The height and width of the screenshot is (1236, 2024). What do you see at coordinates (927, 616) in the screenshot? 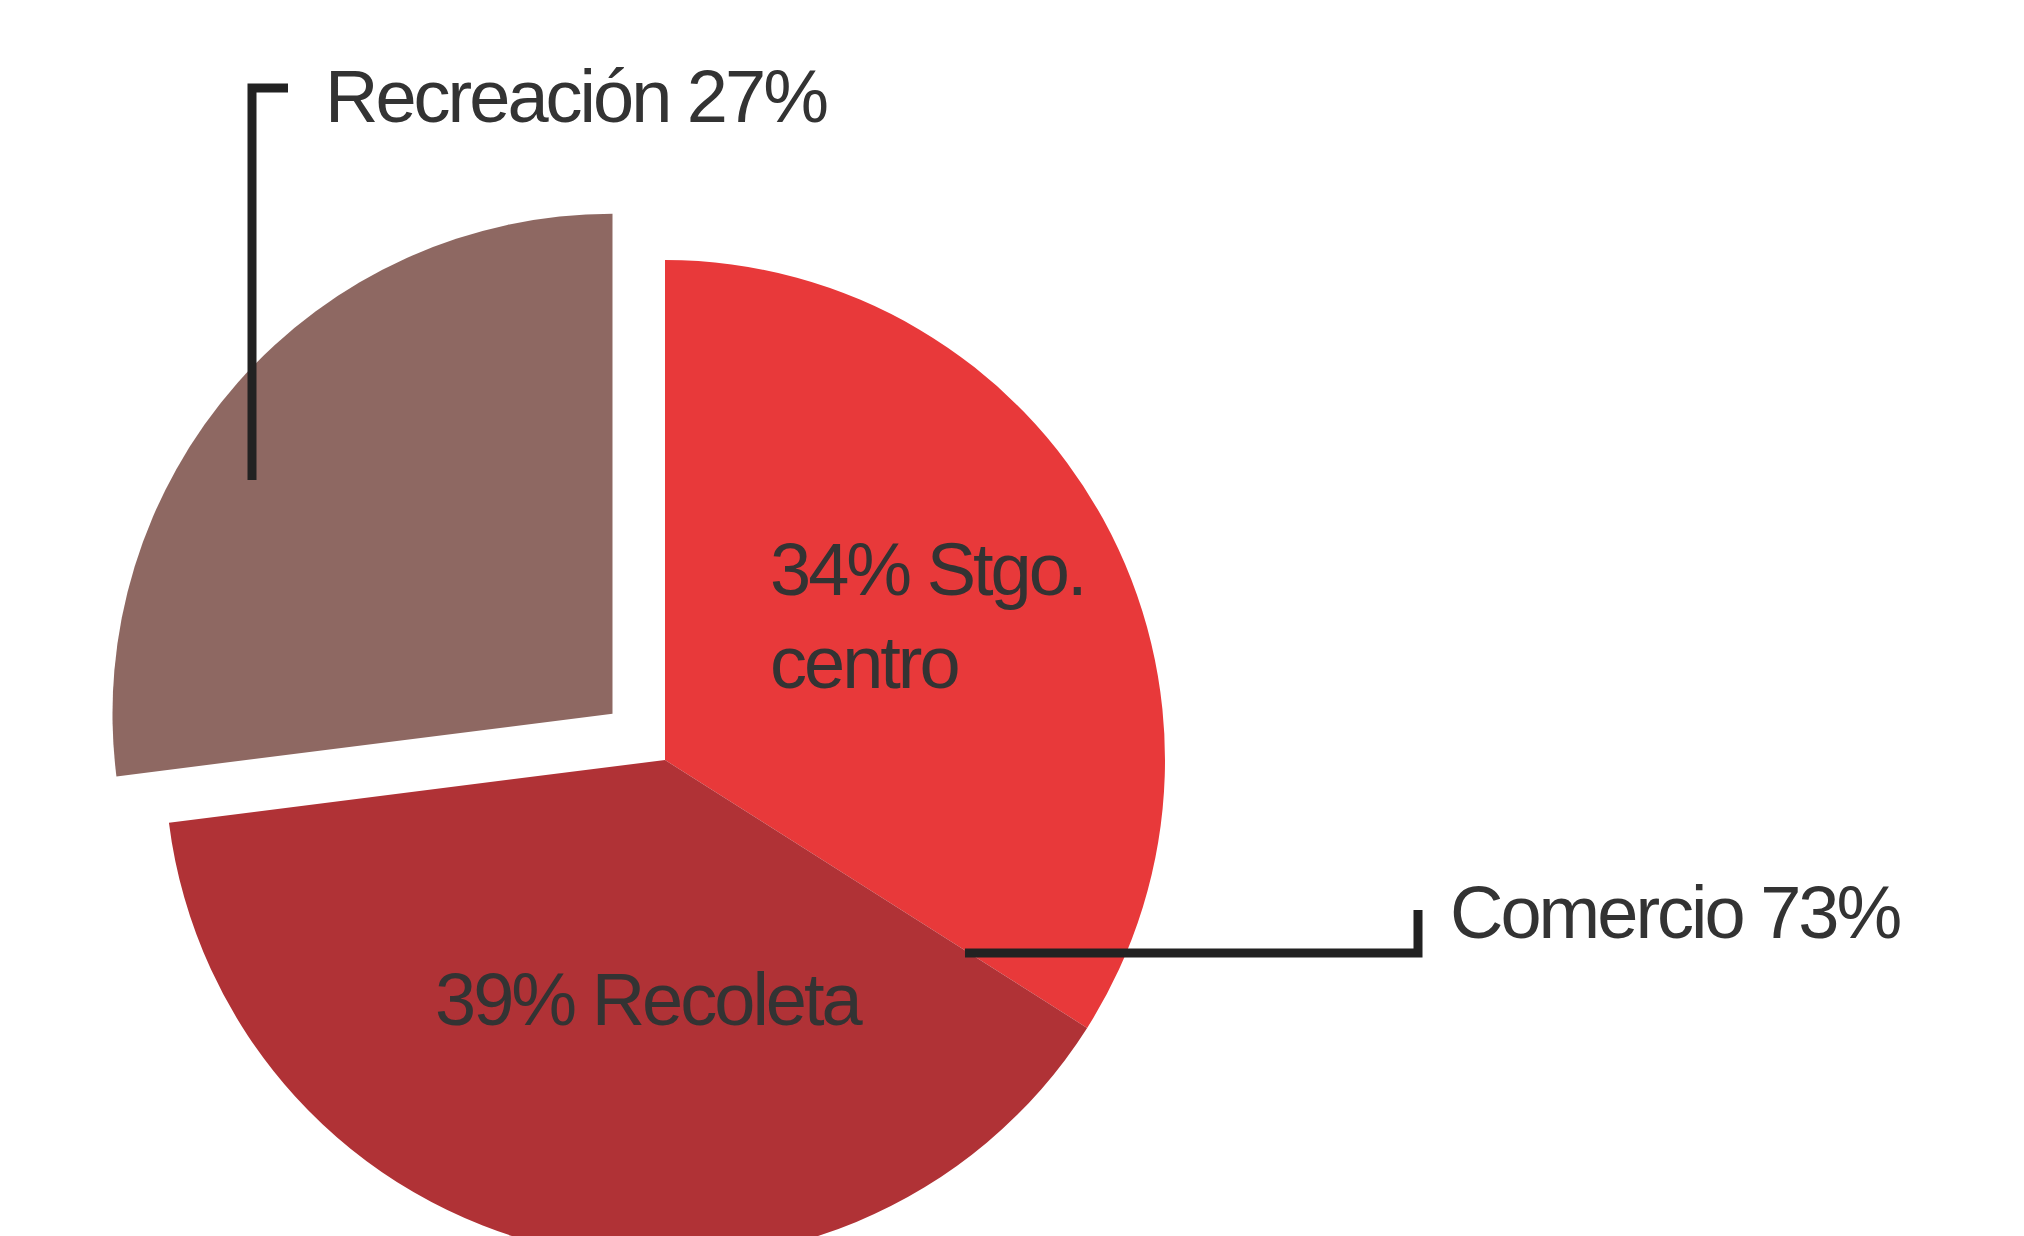
I see `slice-label: 34% Stgo. centro` at bounding box center [927, 616].